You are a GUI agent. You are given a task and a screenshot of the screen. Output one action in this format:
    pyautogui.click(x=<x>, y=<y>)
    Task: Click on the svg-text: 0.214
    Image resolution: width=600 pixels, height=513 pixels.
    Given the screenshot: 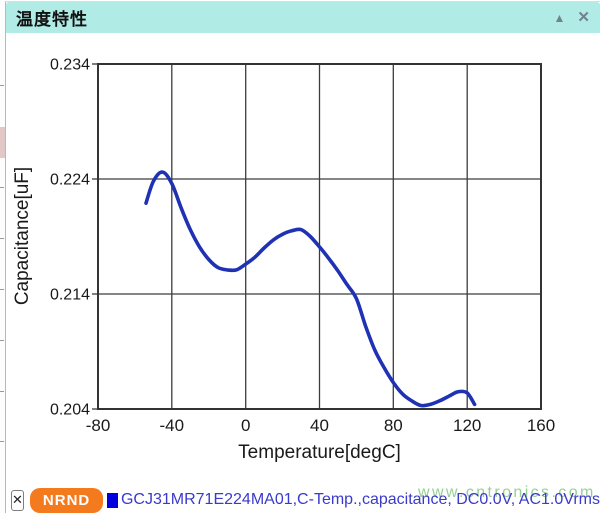 What is the action you would take?
    pyautogui.click(x=70, y=295)
    